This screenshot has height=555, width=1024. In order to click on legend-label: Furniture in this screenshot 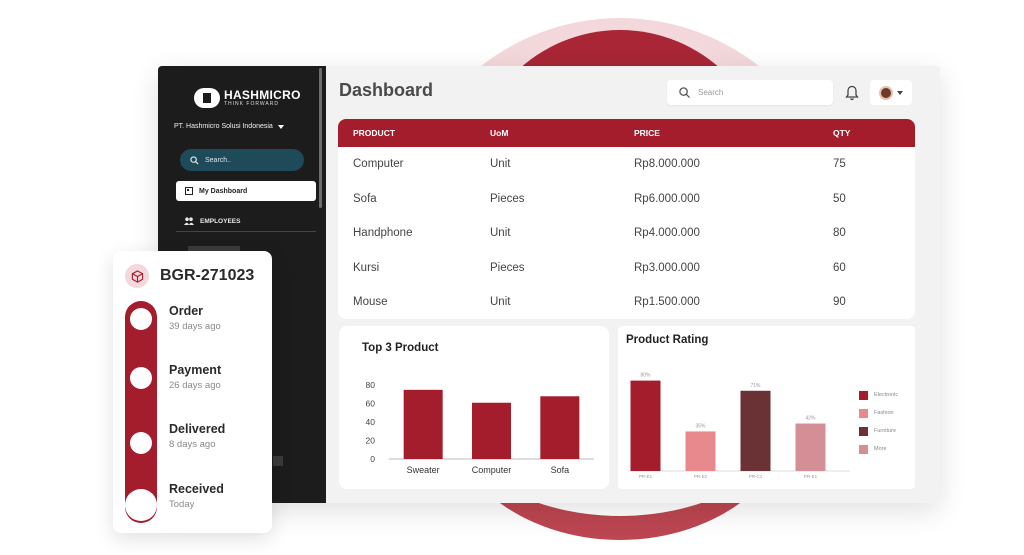, I will do `click(885, 431)`.